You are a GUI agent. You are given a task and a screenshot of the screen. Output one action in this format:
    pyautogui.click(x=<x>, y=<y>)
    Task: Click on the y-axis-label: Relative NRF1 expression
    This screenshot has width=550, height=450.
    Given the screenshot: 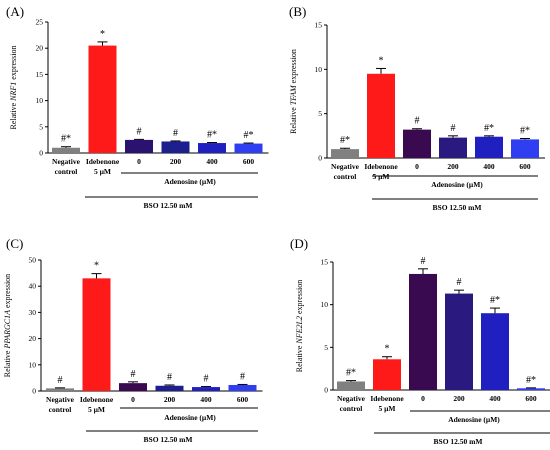 What is the action you would take?
    pyautogui.click(x=13, y=88)
    